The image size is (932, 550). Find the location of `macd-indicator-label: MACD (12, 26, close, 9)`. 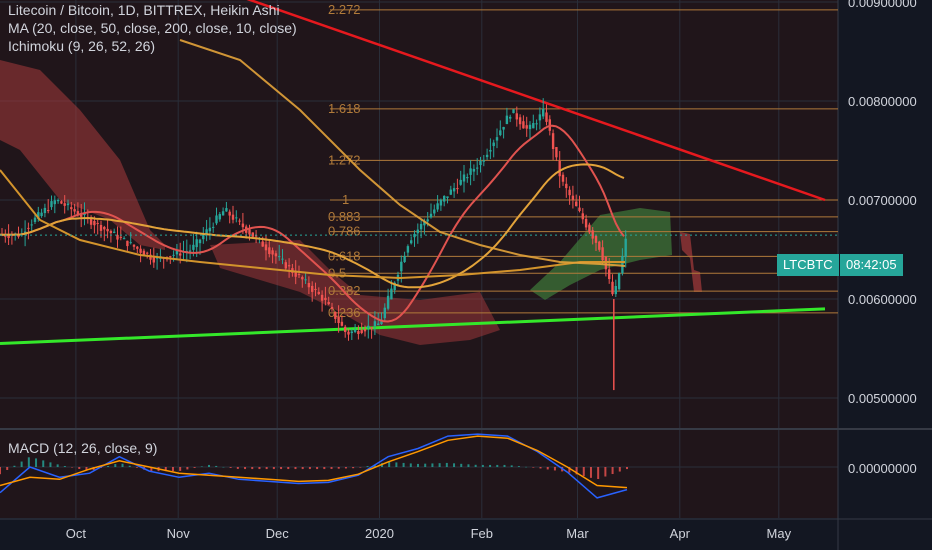

macd-indicator-label: MACD (12, 26, close, 9) is located at coordinates (83, 448).